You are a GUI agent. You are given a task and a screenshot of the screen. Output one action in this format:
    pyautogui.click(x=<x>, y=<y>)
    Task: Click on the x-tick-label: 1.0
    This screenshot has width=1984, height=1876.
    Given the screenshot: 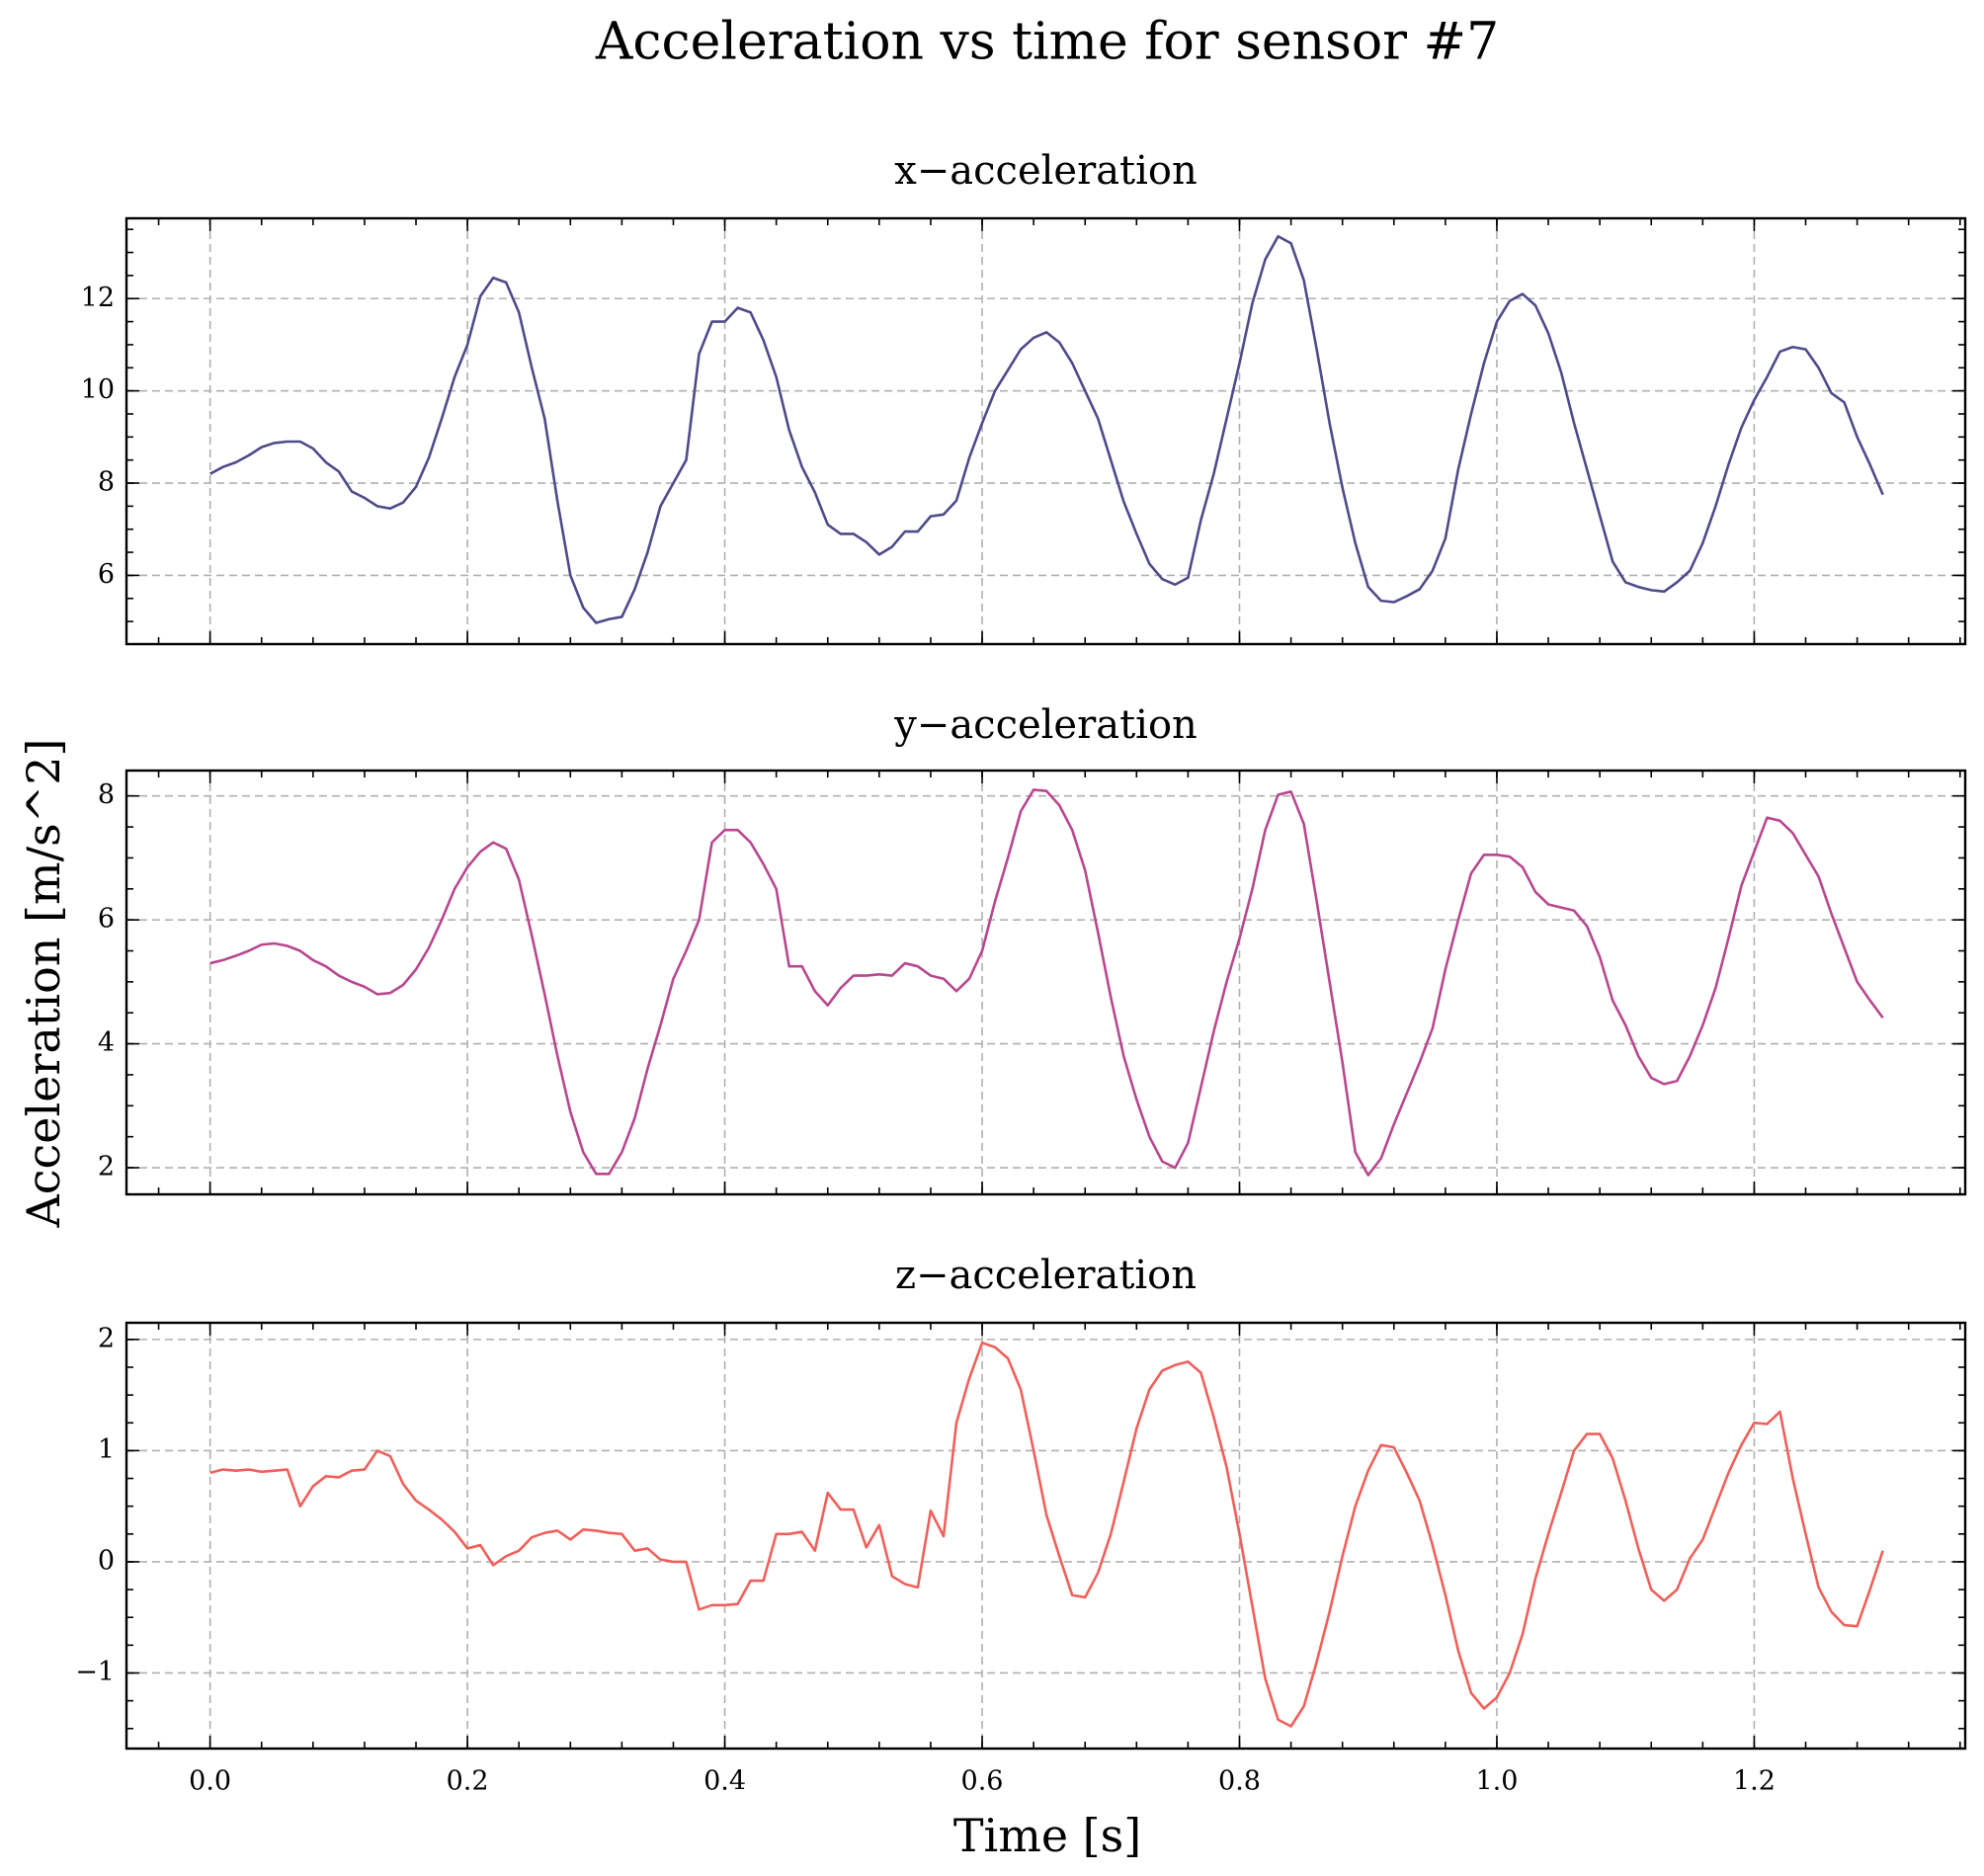 What is the action you would take?
    pyautogui.click(x=1497, y=1782)
    